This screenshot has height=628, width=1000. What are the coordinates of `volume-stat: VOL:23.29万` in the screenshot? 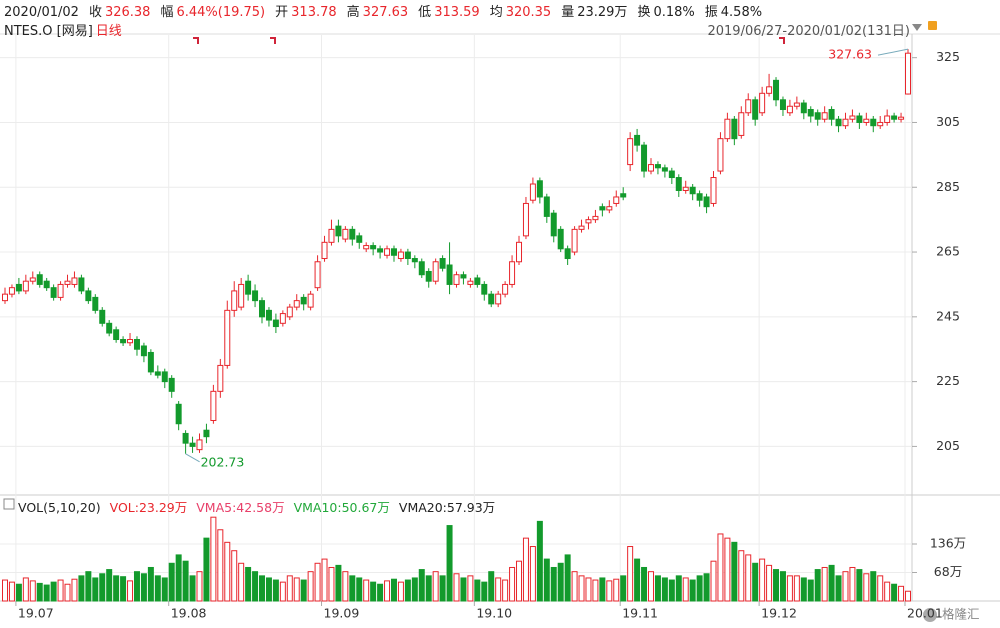 It's located at (148, 507).